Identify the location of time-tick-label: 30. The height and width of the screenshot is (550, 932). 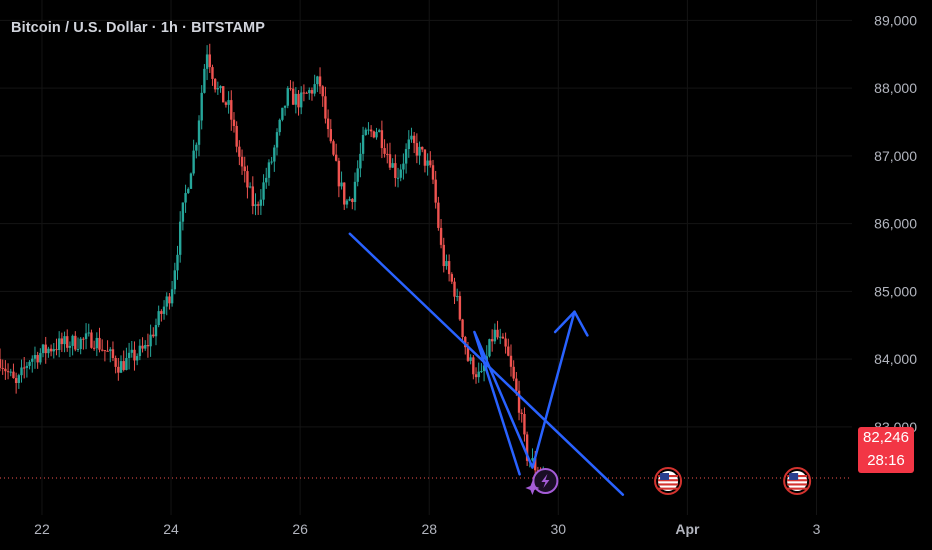
(559, 529).